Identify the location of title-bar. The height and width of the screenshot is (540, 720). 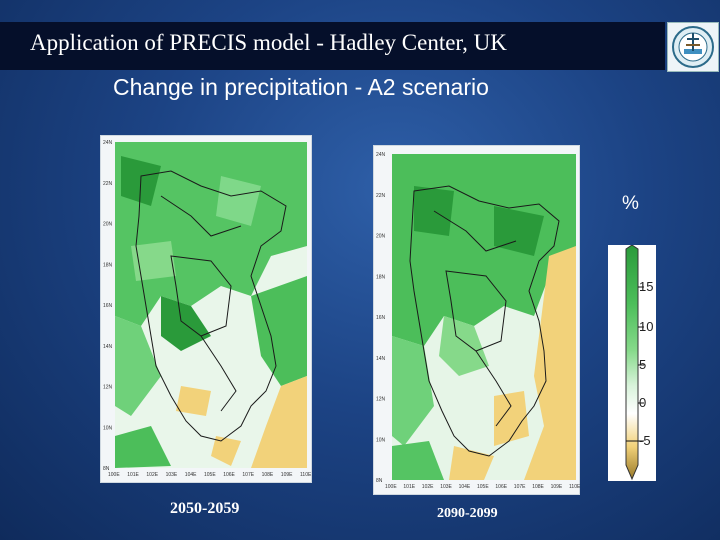
(332, 46).